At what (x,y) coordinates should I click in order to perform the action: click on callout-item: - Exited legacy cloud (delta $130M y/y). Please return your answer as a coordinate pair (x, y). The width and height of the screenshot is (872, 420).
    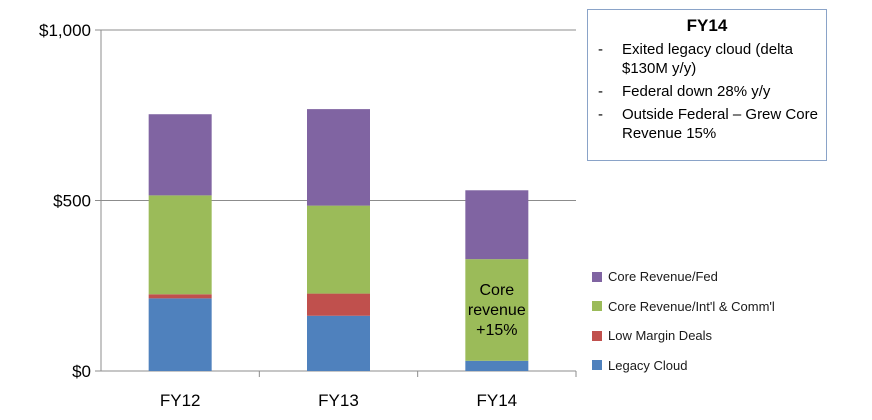
    Looking at the image, I should click on (707, 59).